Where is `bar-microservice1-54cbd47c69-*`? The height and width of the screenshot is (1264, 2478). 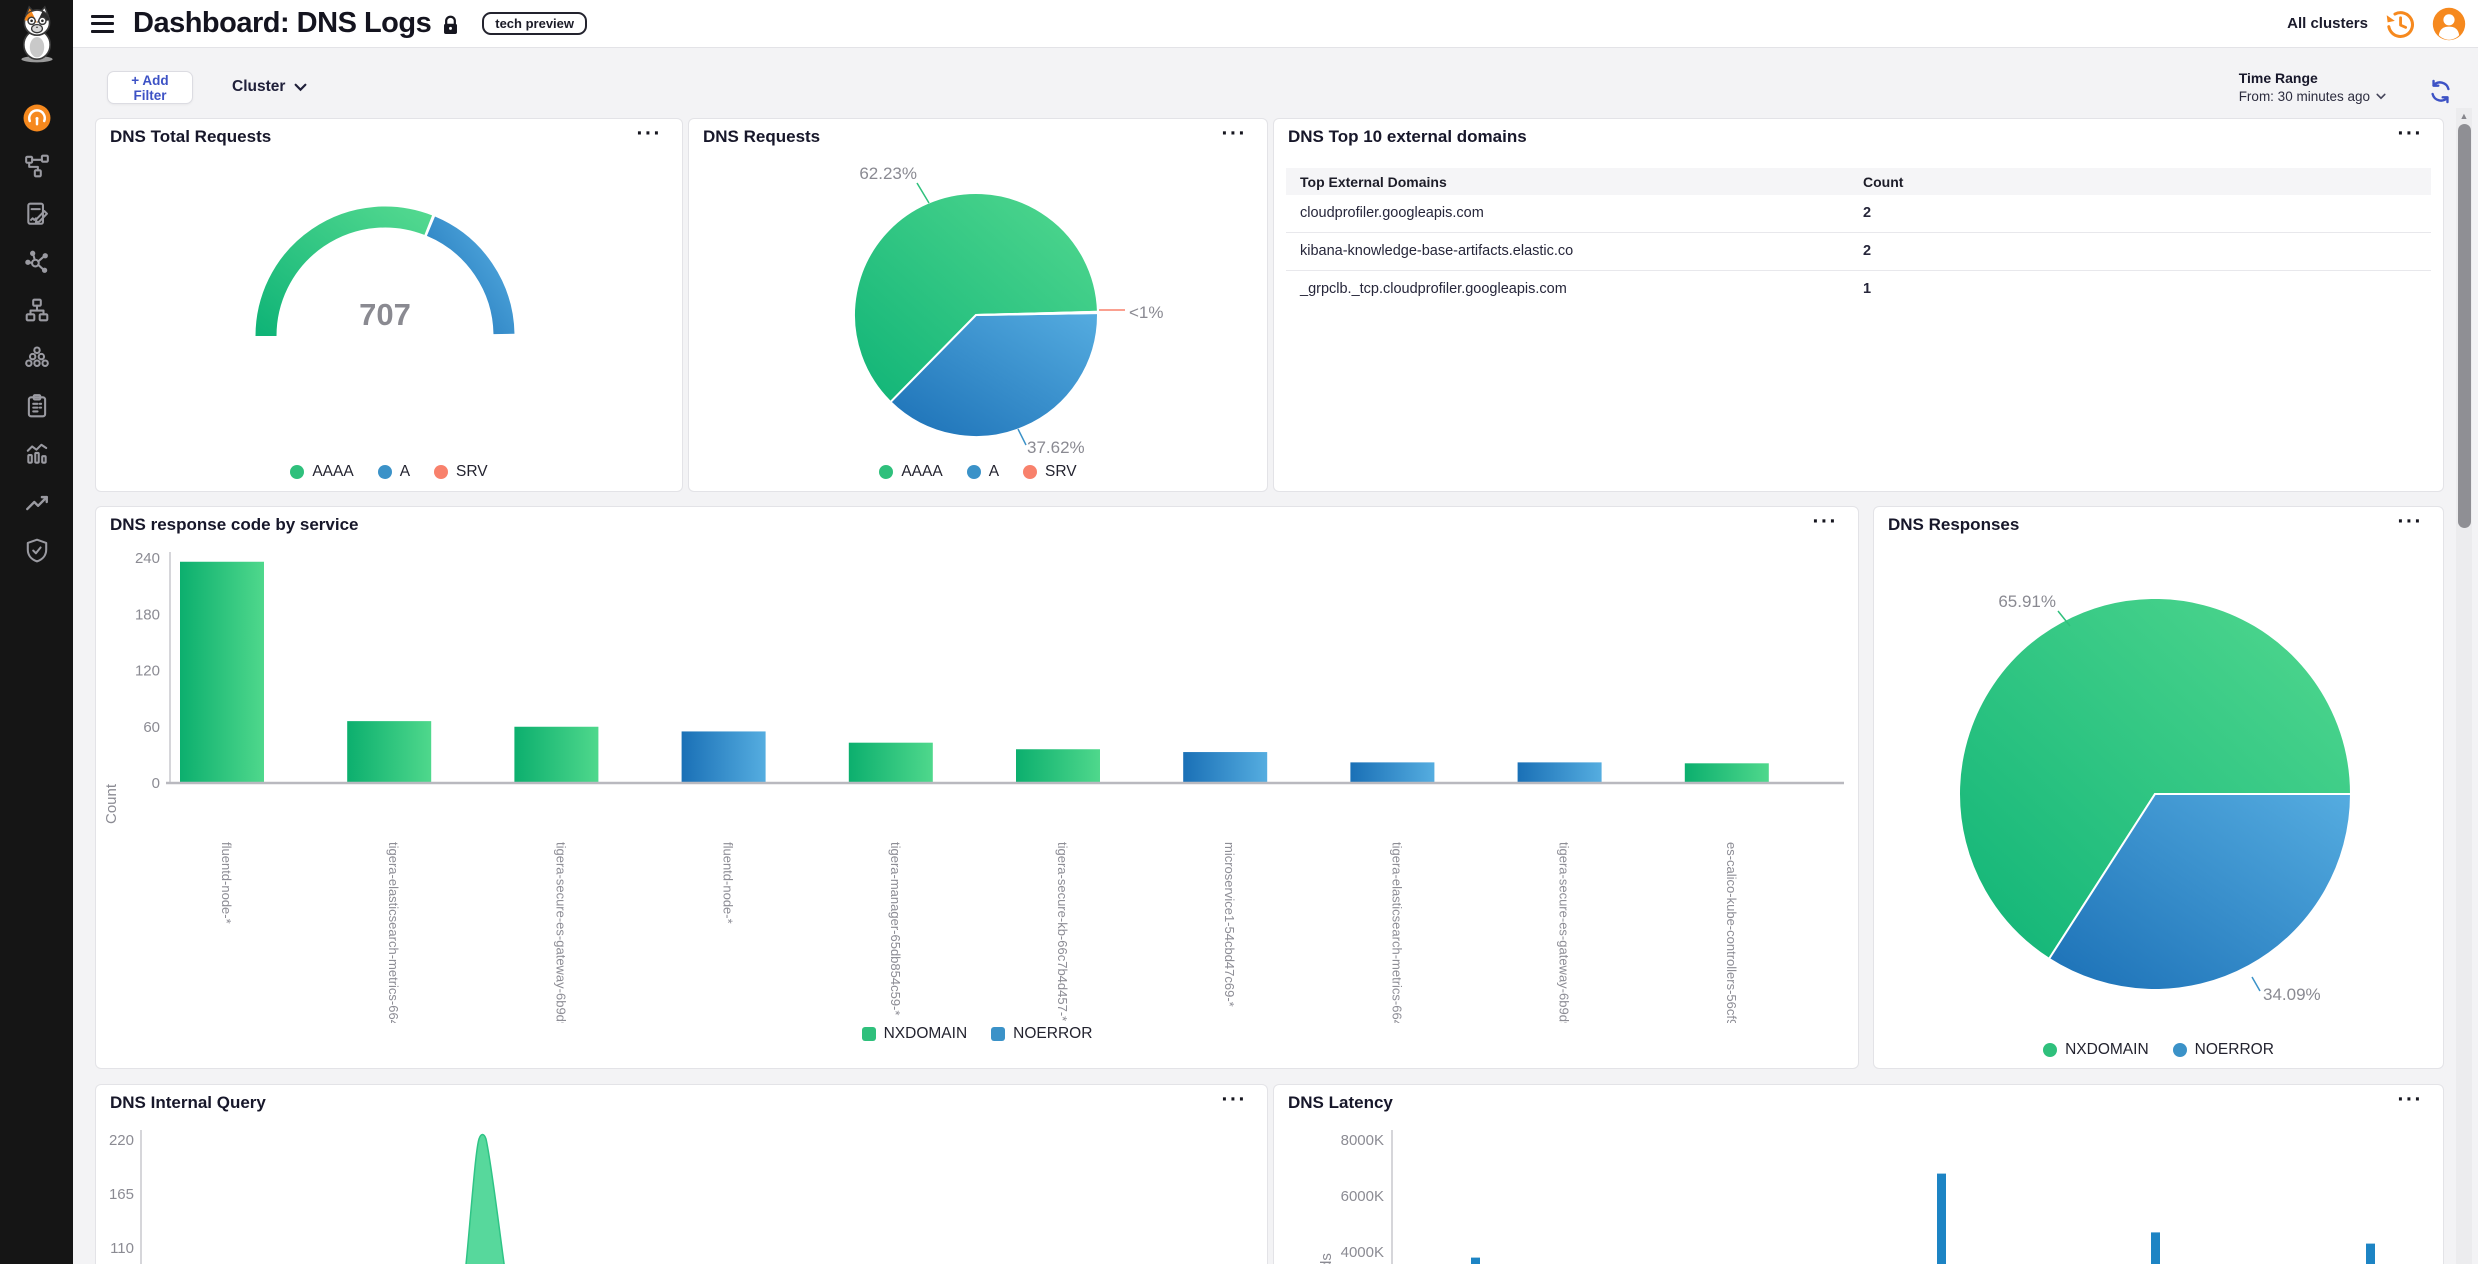
bar-microservice1-54cbd47c69-* is located at coordinates (1225, 767).